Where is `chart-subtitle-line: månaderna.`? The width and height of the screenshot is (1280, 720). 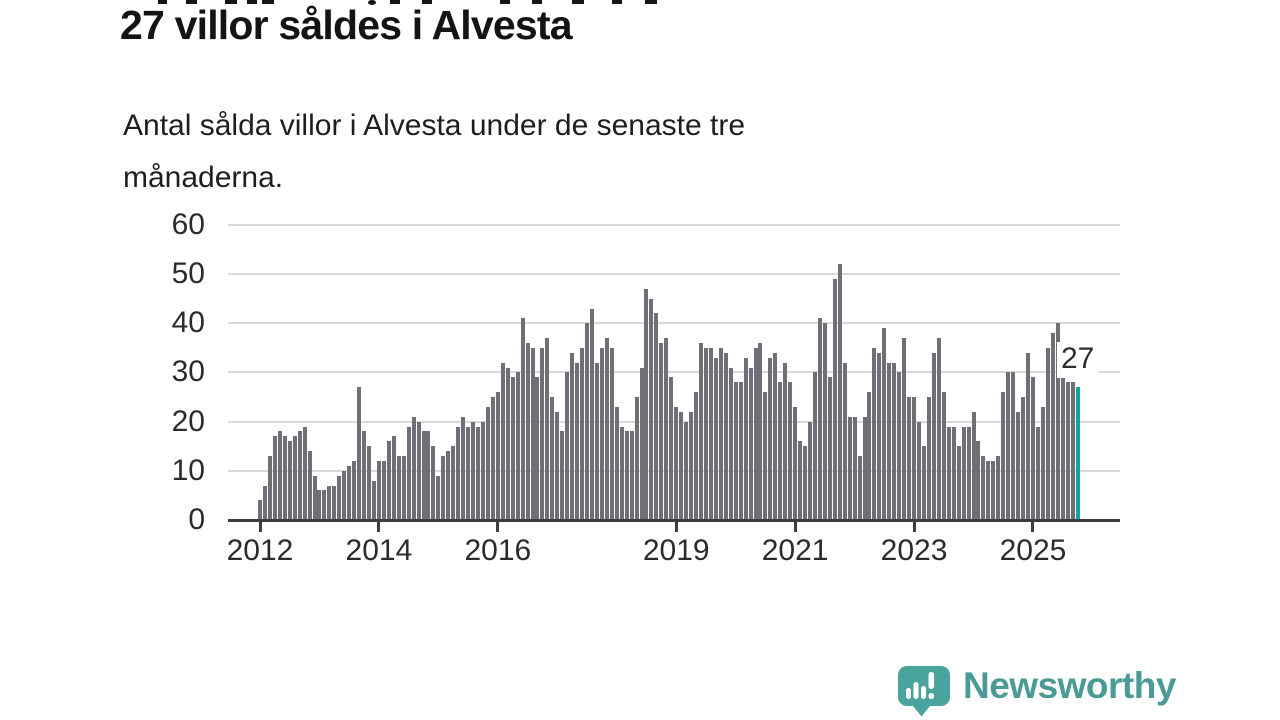 chart-subtitle-line: månaderna. is located at coordinates (203, 177).